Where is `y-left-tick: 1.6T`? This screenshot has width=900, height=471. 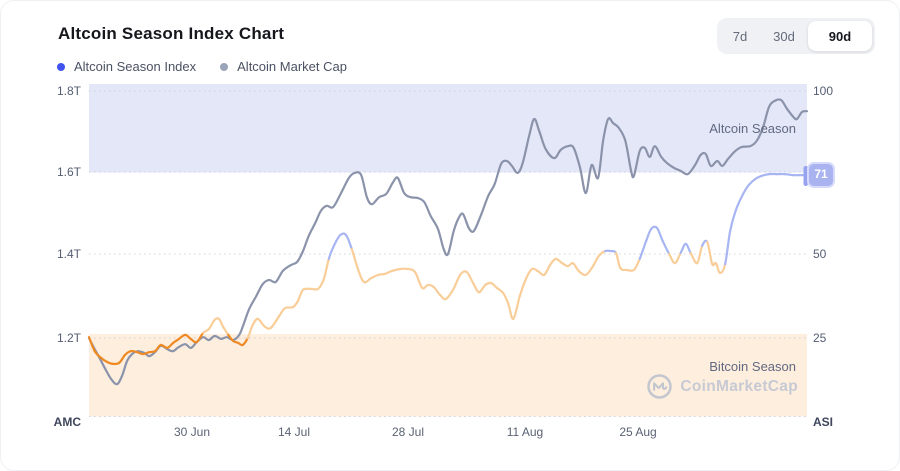 y-left-tick: 1.6T is located at coordinates (68, 172).